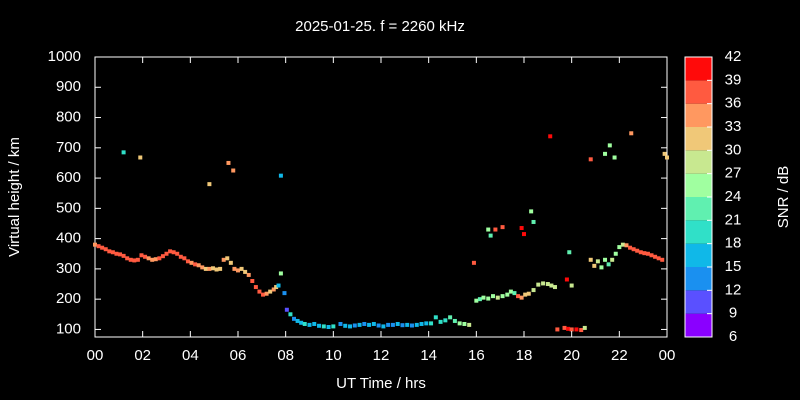  Describe the element at coordinates (476, 355) in the screenshot. I see `x-tick-label: 16` at that location.